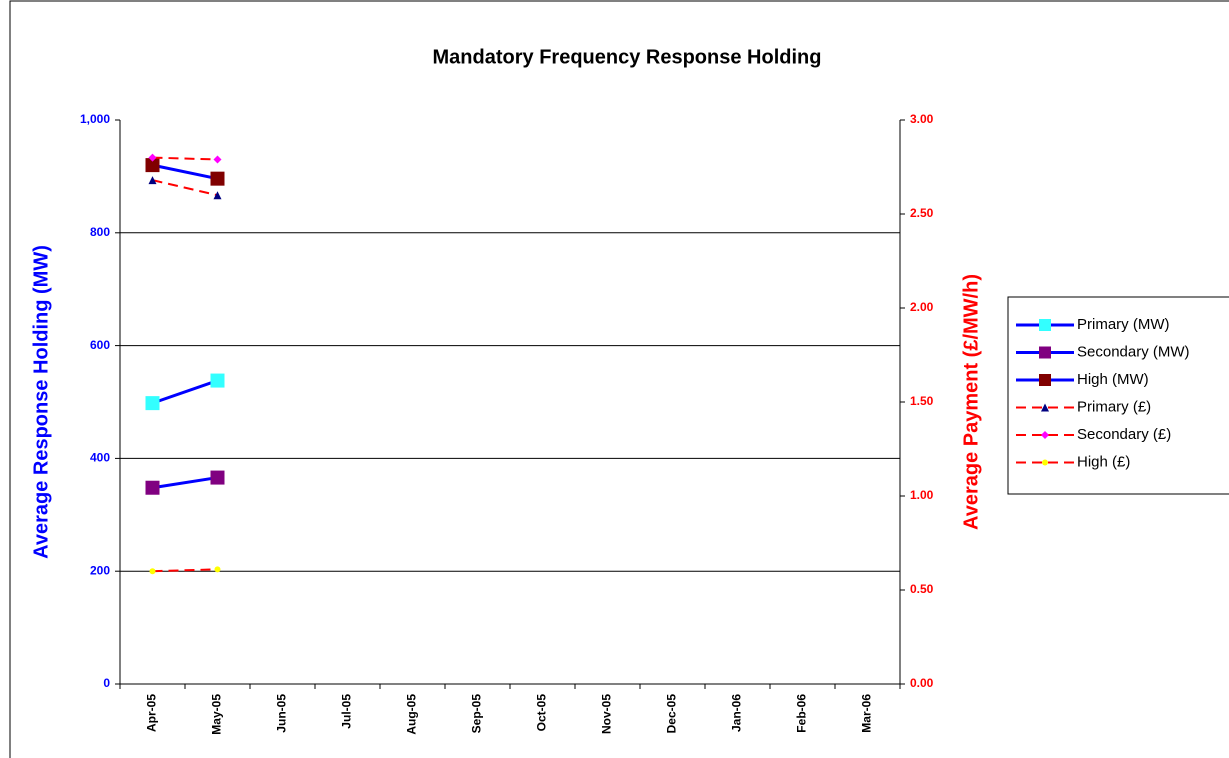 Image resolution: width=1229 pixels, height=758 pixels. Describe the element at coordinates (152, 713) in the screenshot. I see `x-tick-label: Apr-05` at that location.